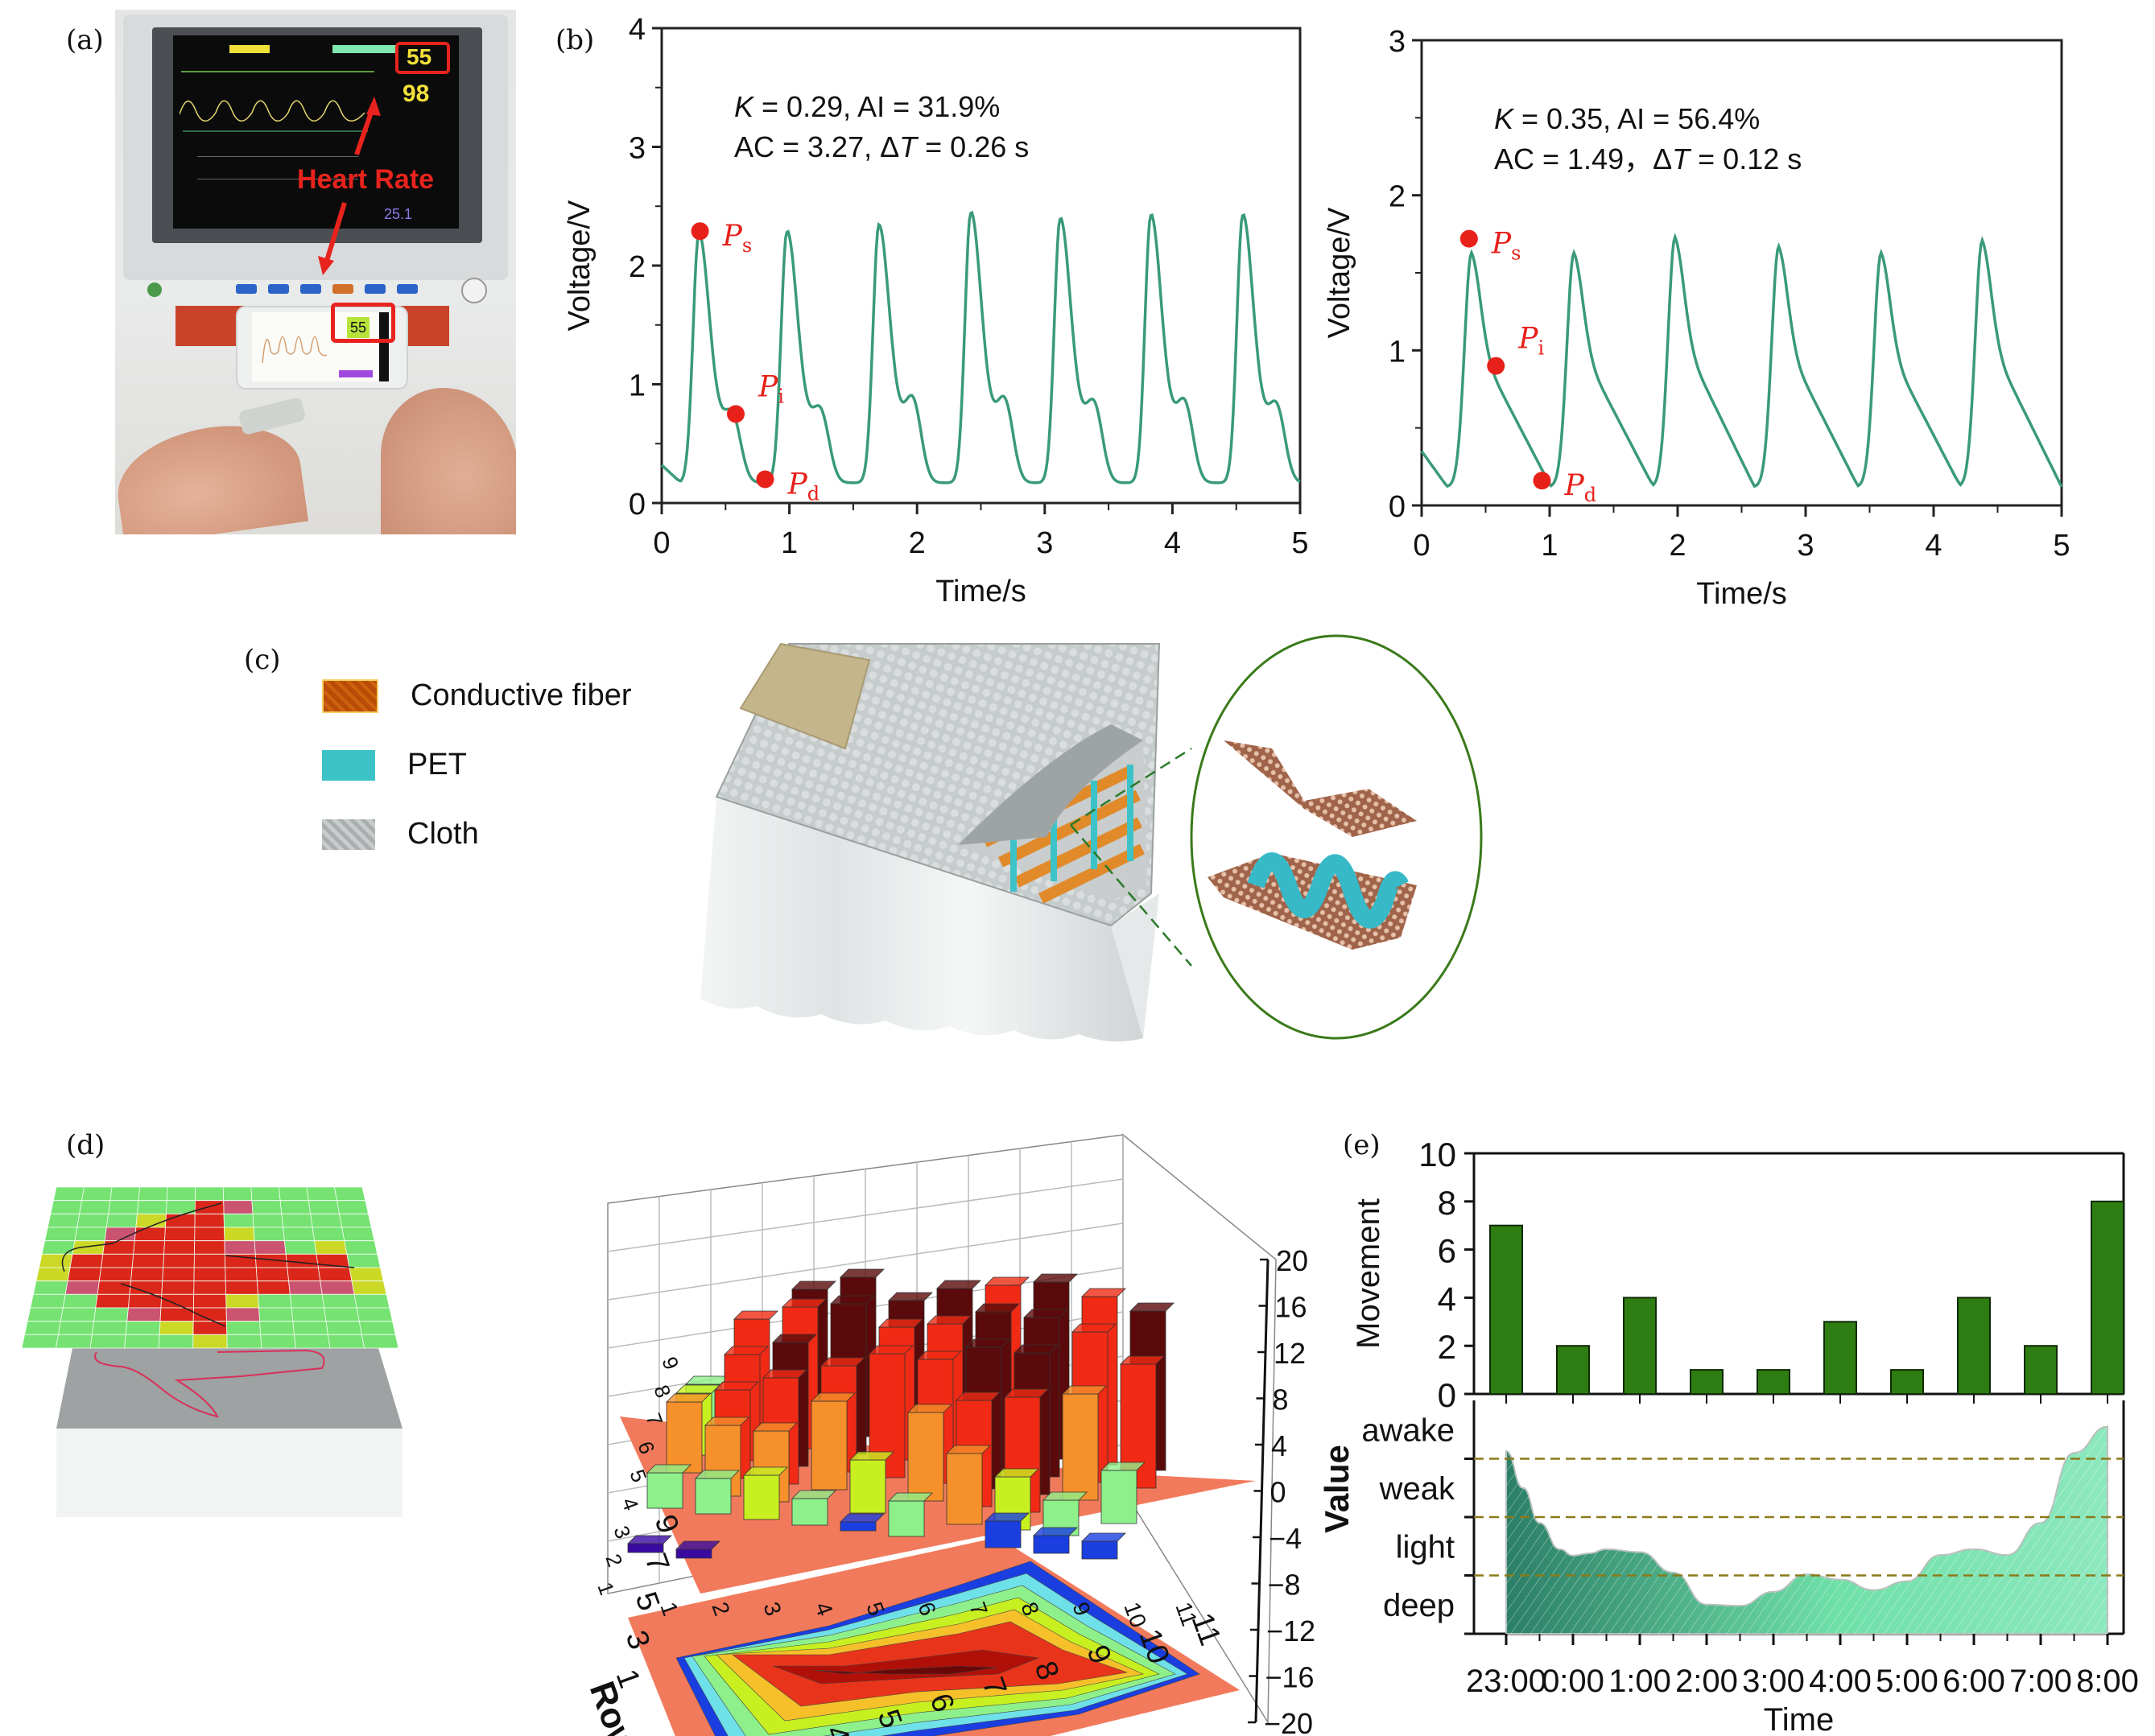 The width and height of the screenshot is (2155, 1736). What do you see at coordinates (1397, 197) in the screenshot?
I see `y-tick-label: 2` at bounding box center [1397, 197].